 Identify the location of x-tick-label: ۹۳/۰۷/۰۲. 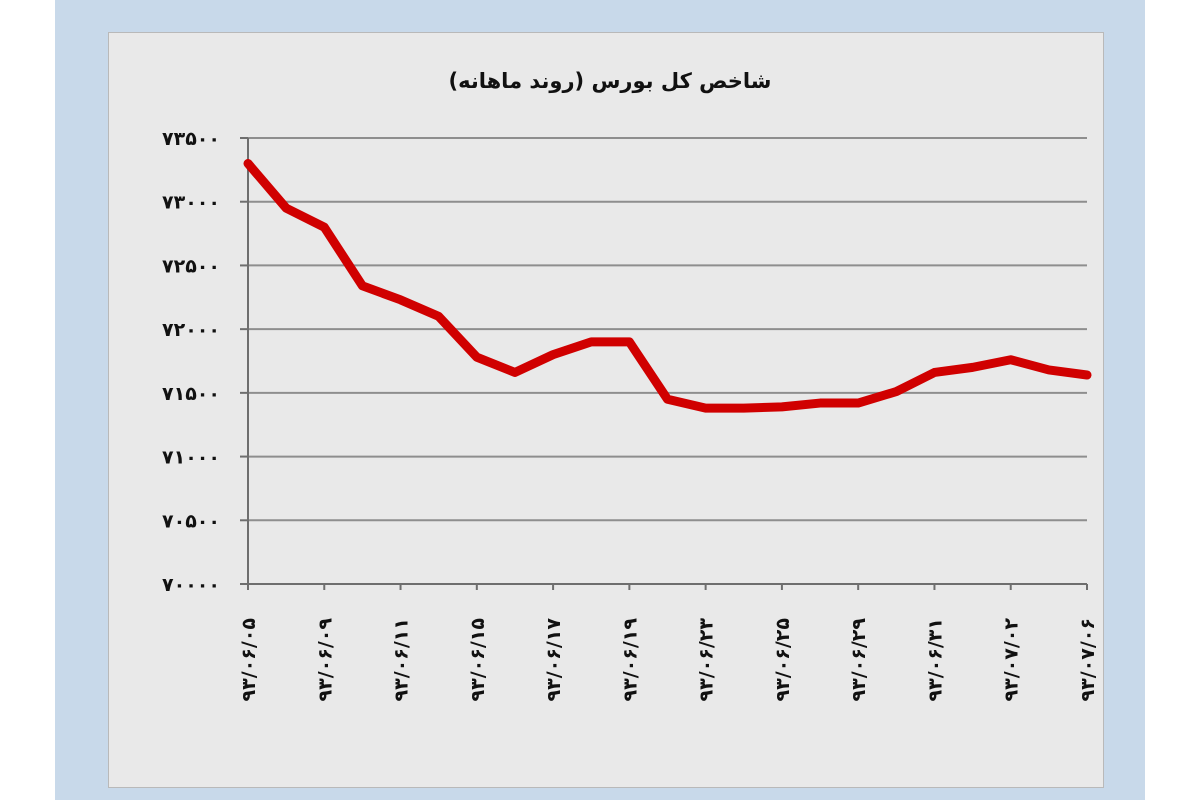
(1012, 660).